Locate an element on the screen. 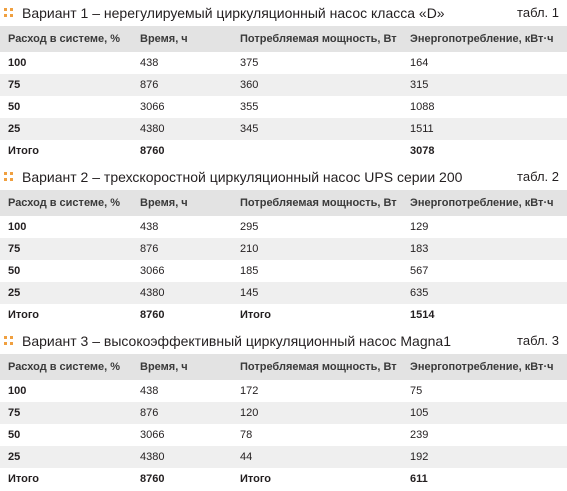 This screenshot has width=567, height=491. cell: 192 is located at coordinates (419, 457).